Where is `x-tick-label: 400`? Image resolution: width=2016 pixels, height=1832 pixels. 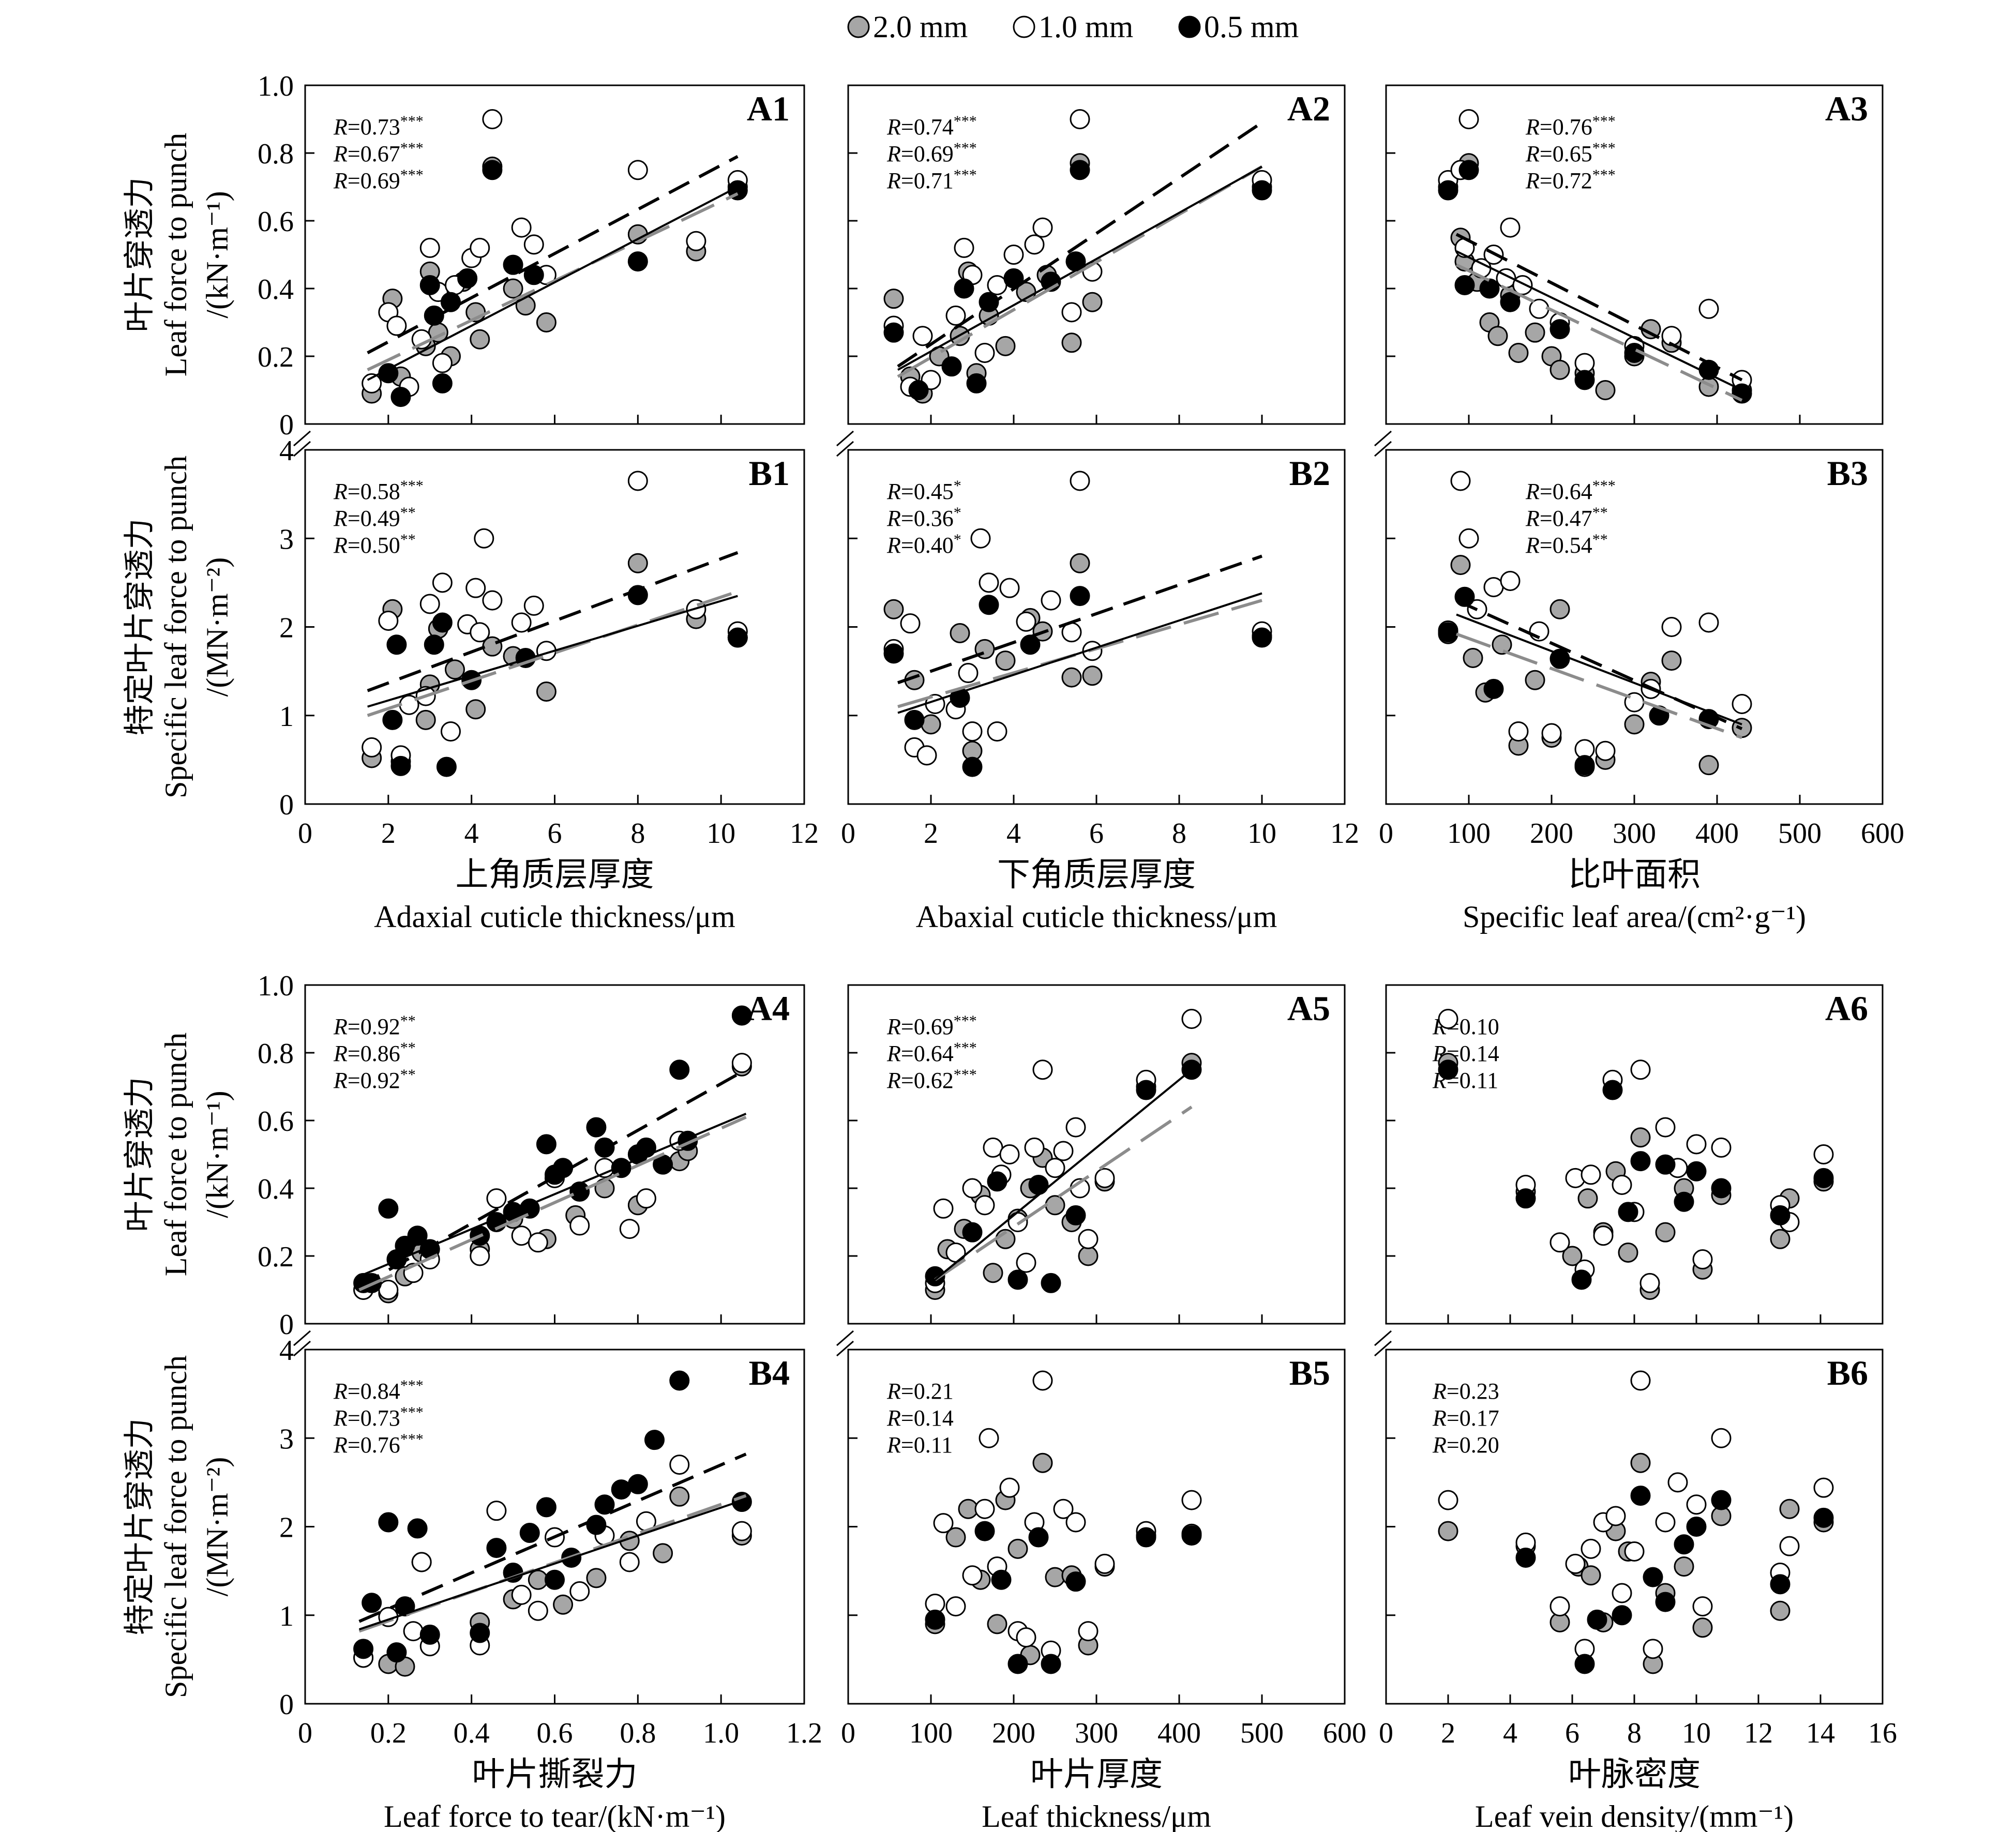
x-tick-label: 400 is located at coordinates (1179, 1733).